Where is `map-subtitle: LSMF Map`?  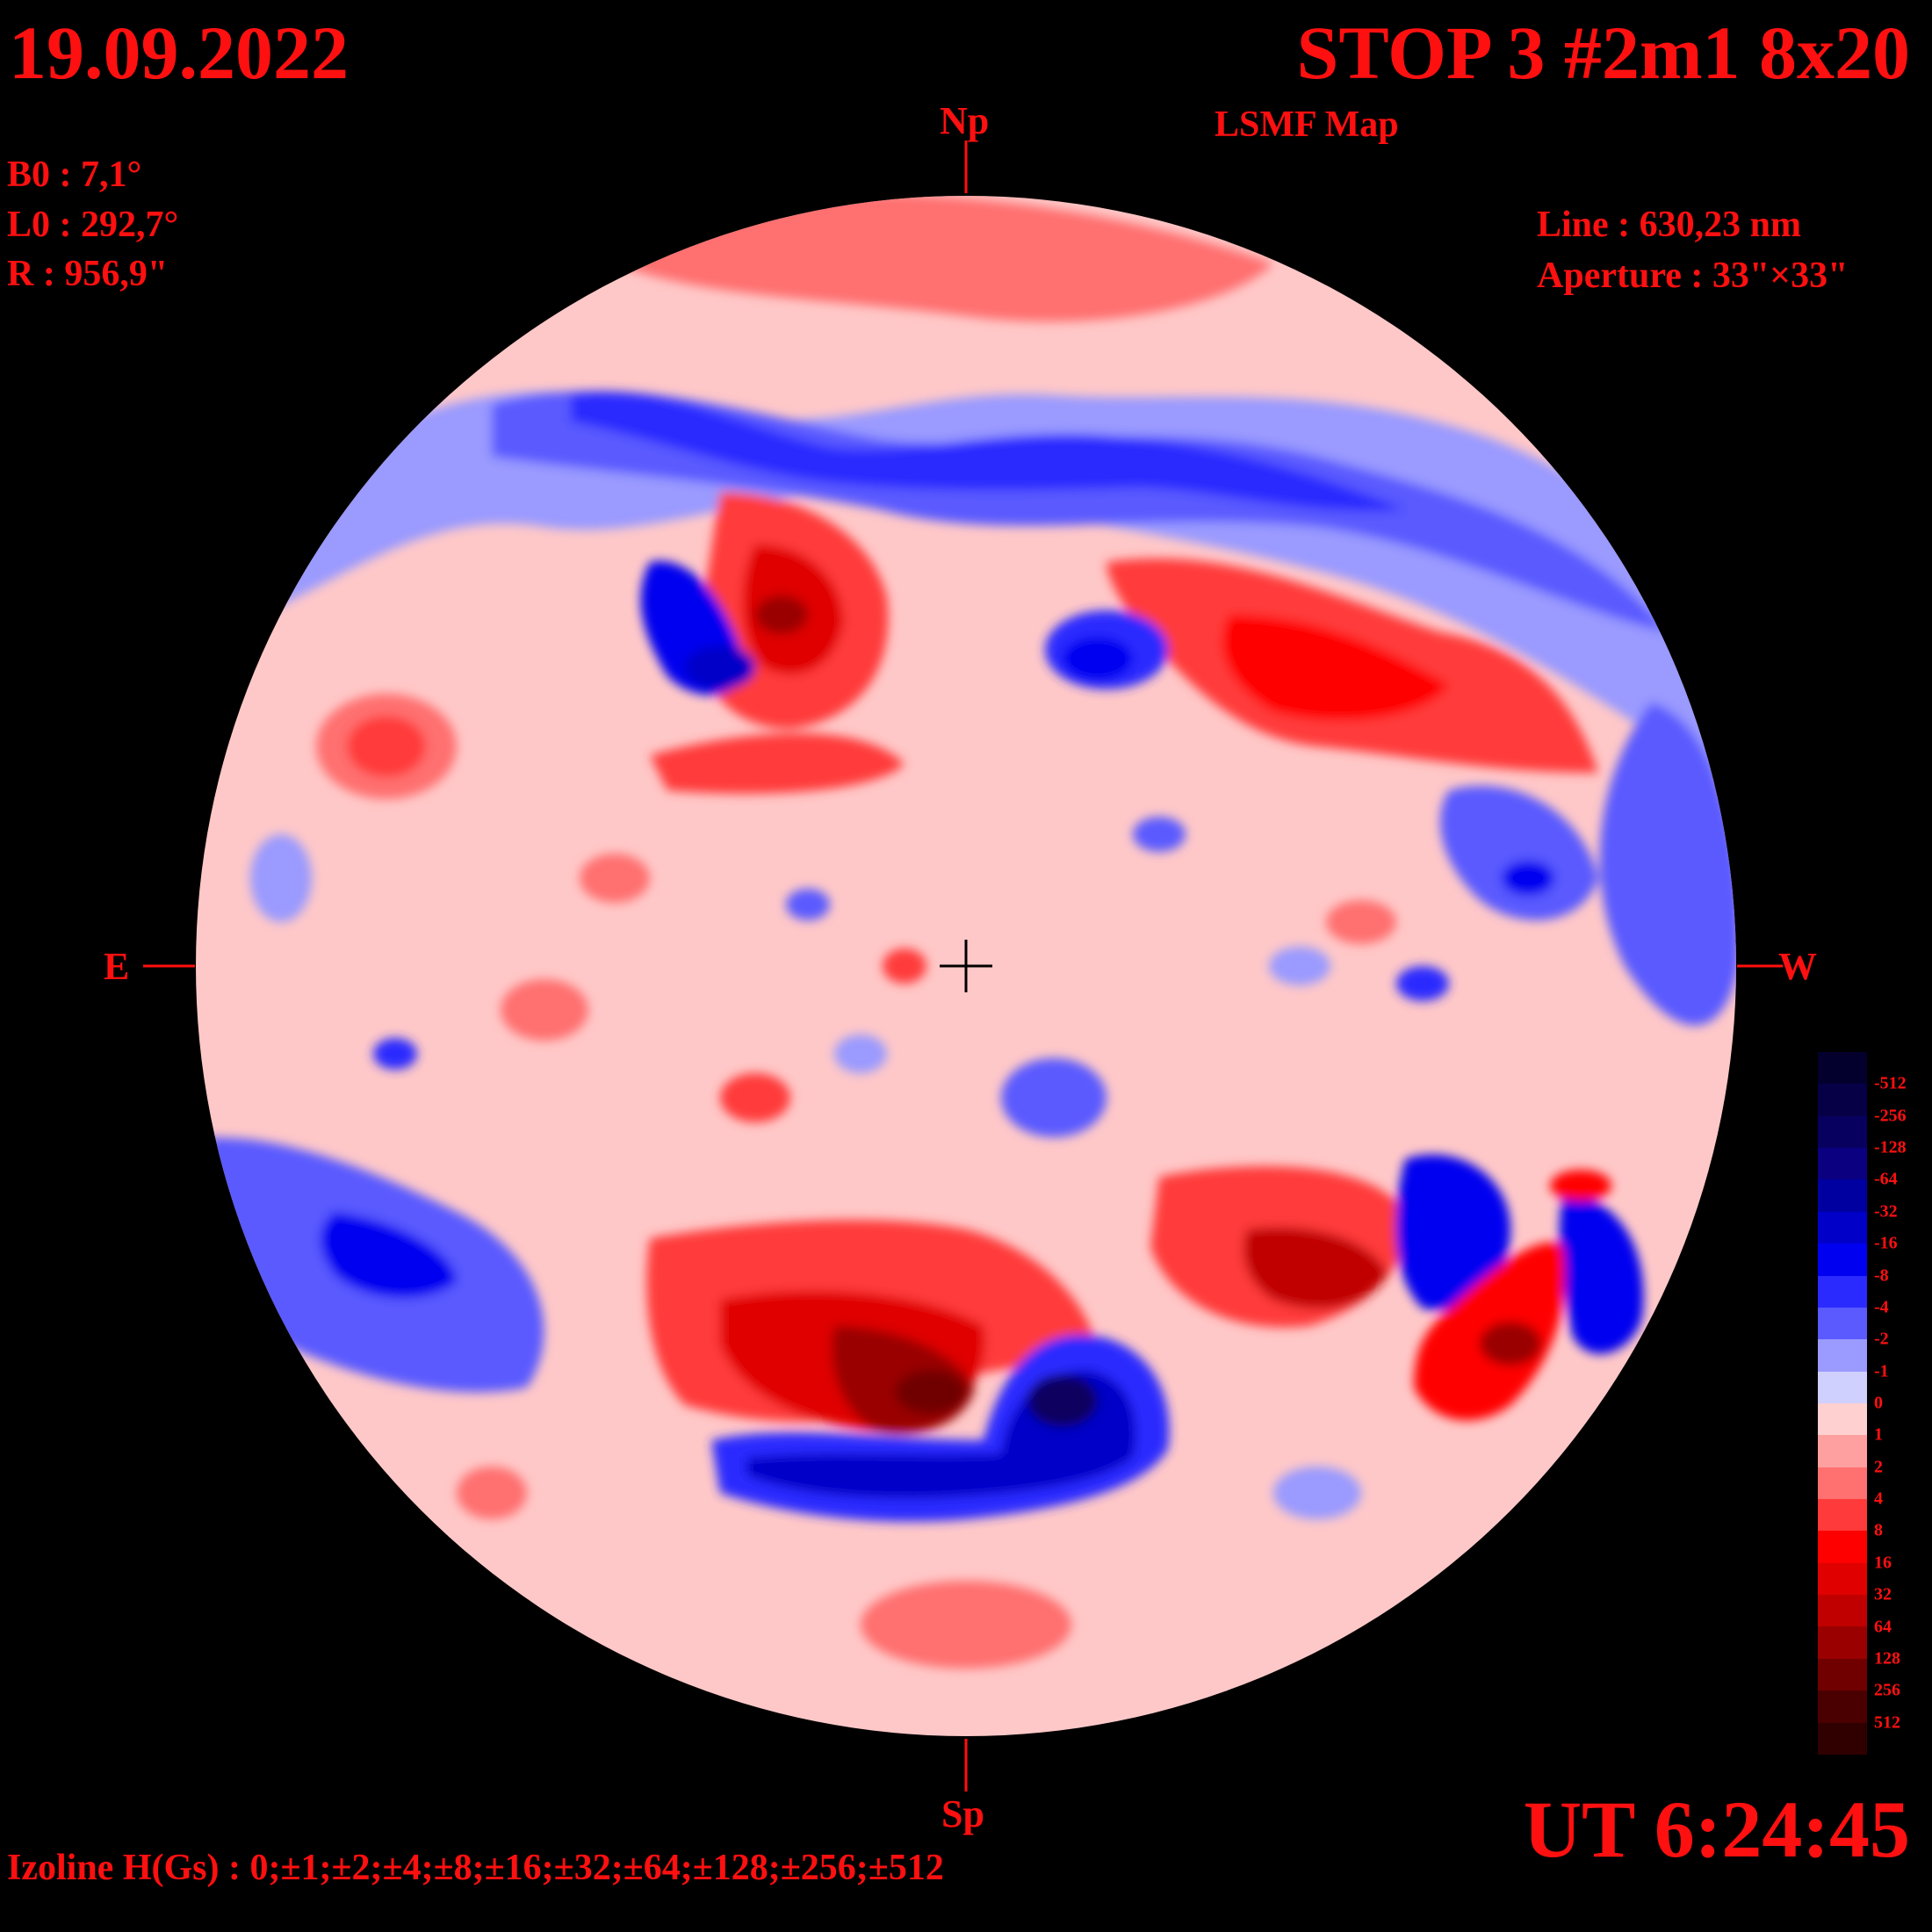 map-subtitle: LSMF Map is located at coordinates (1307, 125).